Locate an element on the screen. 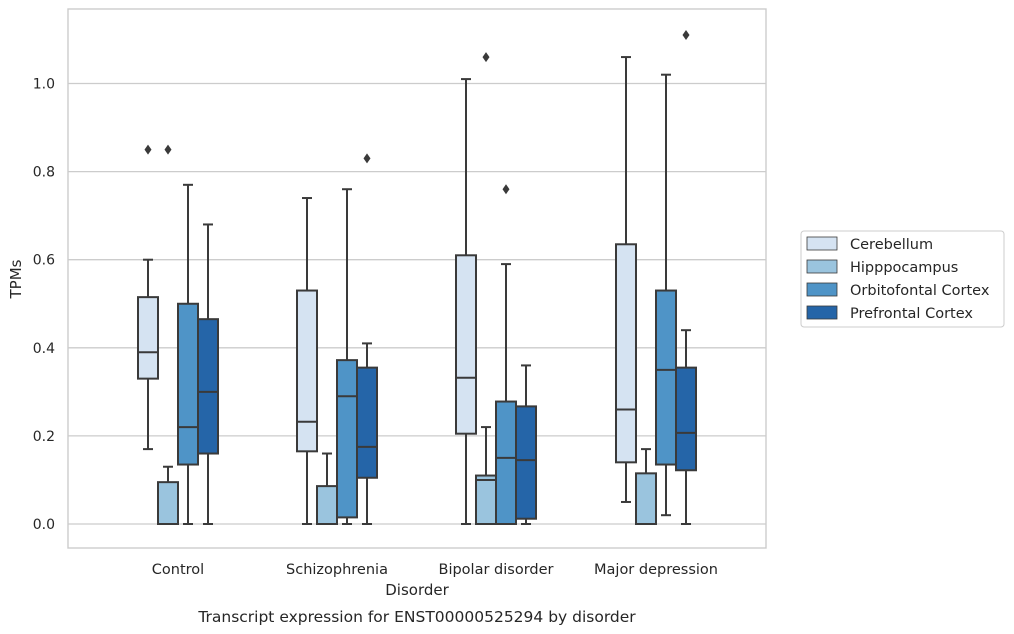 This screenshot has height=634, width=1014. box-major-depression-hipppocampus is located at coordinates (646, 486).